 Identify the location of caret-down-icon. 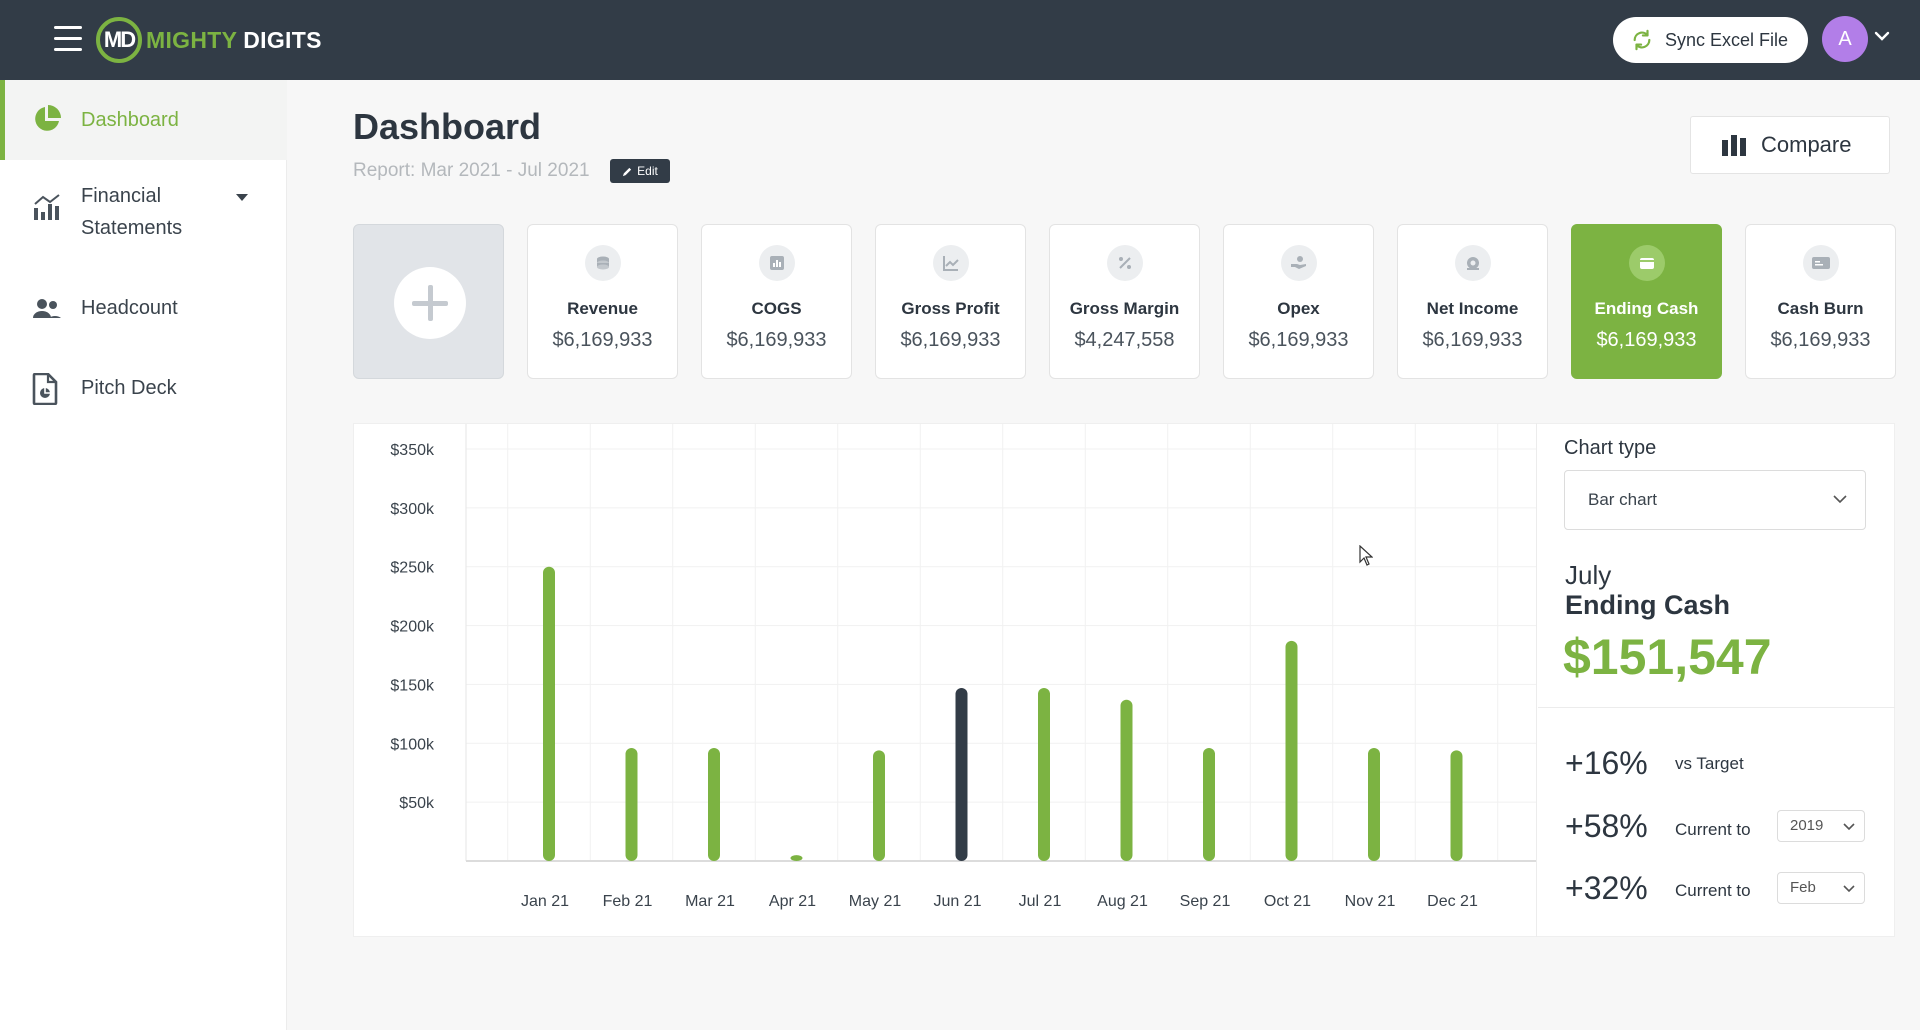
(242, 197).